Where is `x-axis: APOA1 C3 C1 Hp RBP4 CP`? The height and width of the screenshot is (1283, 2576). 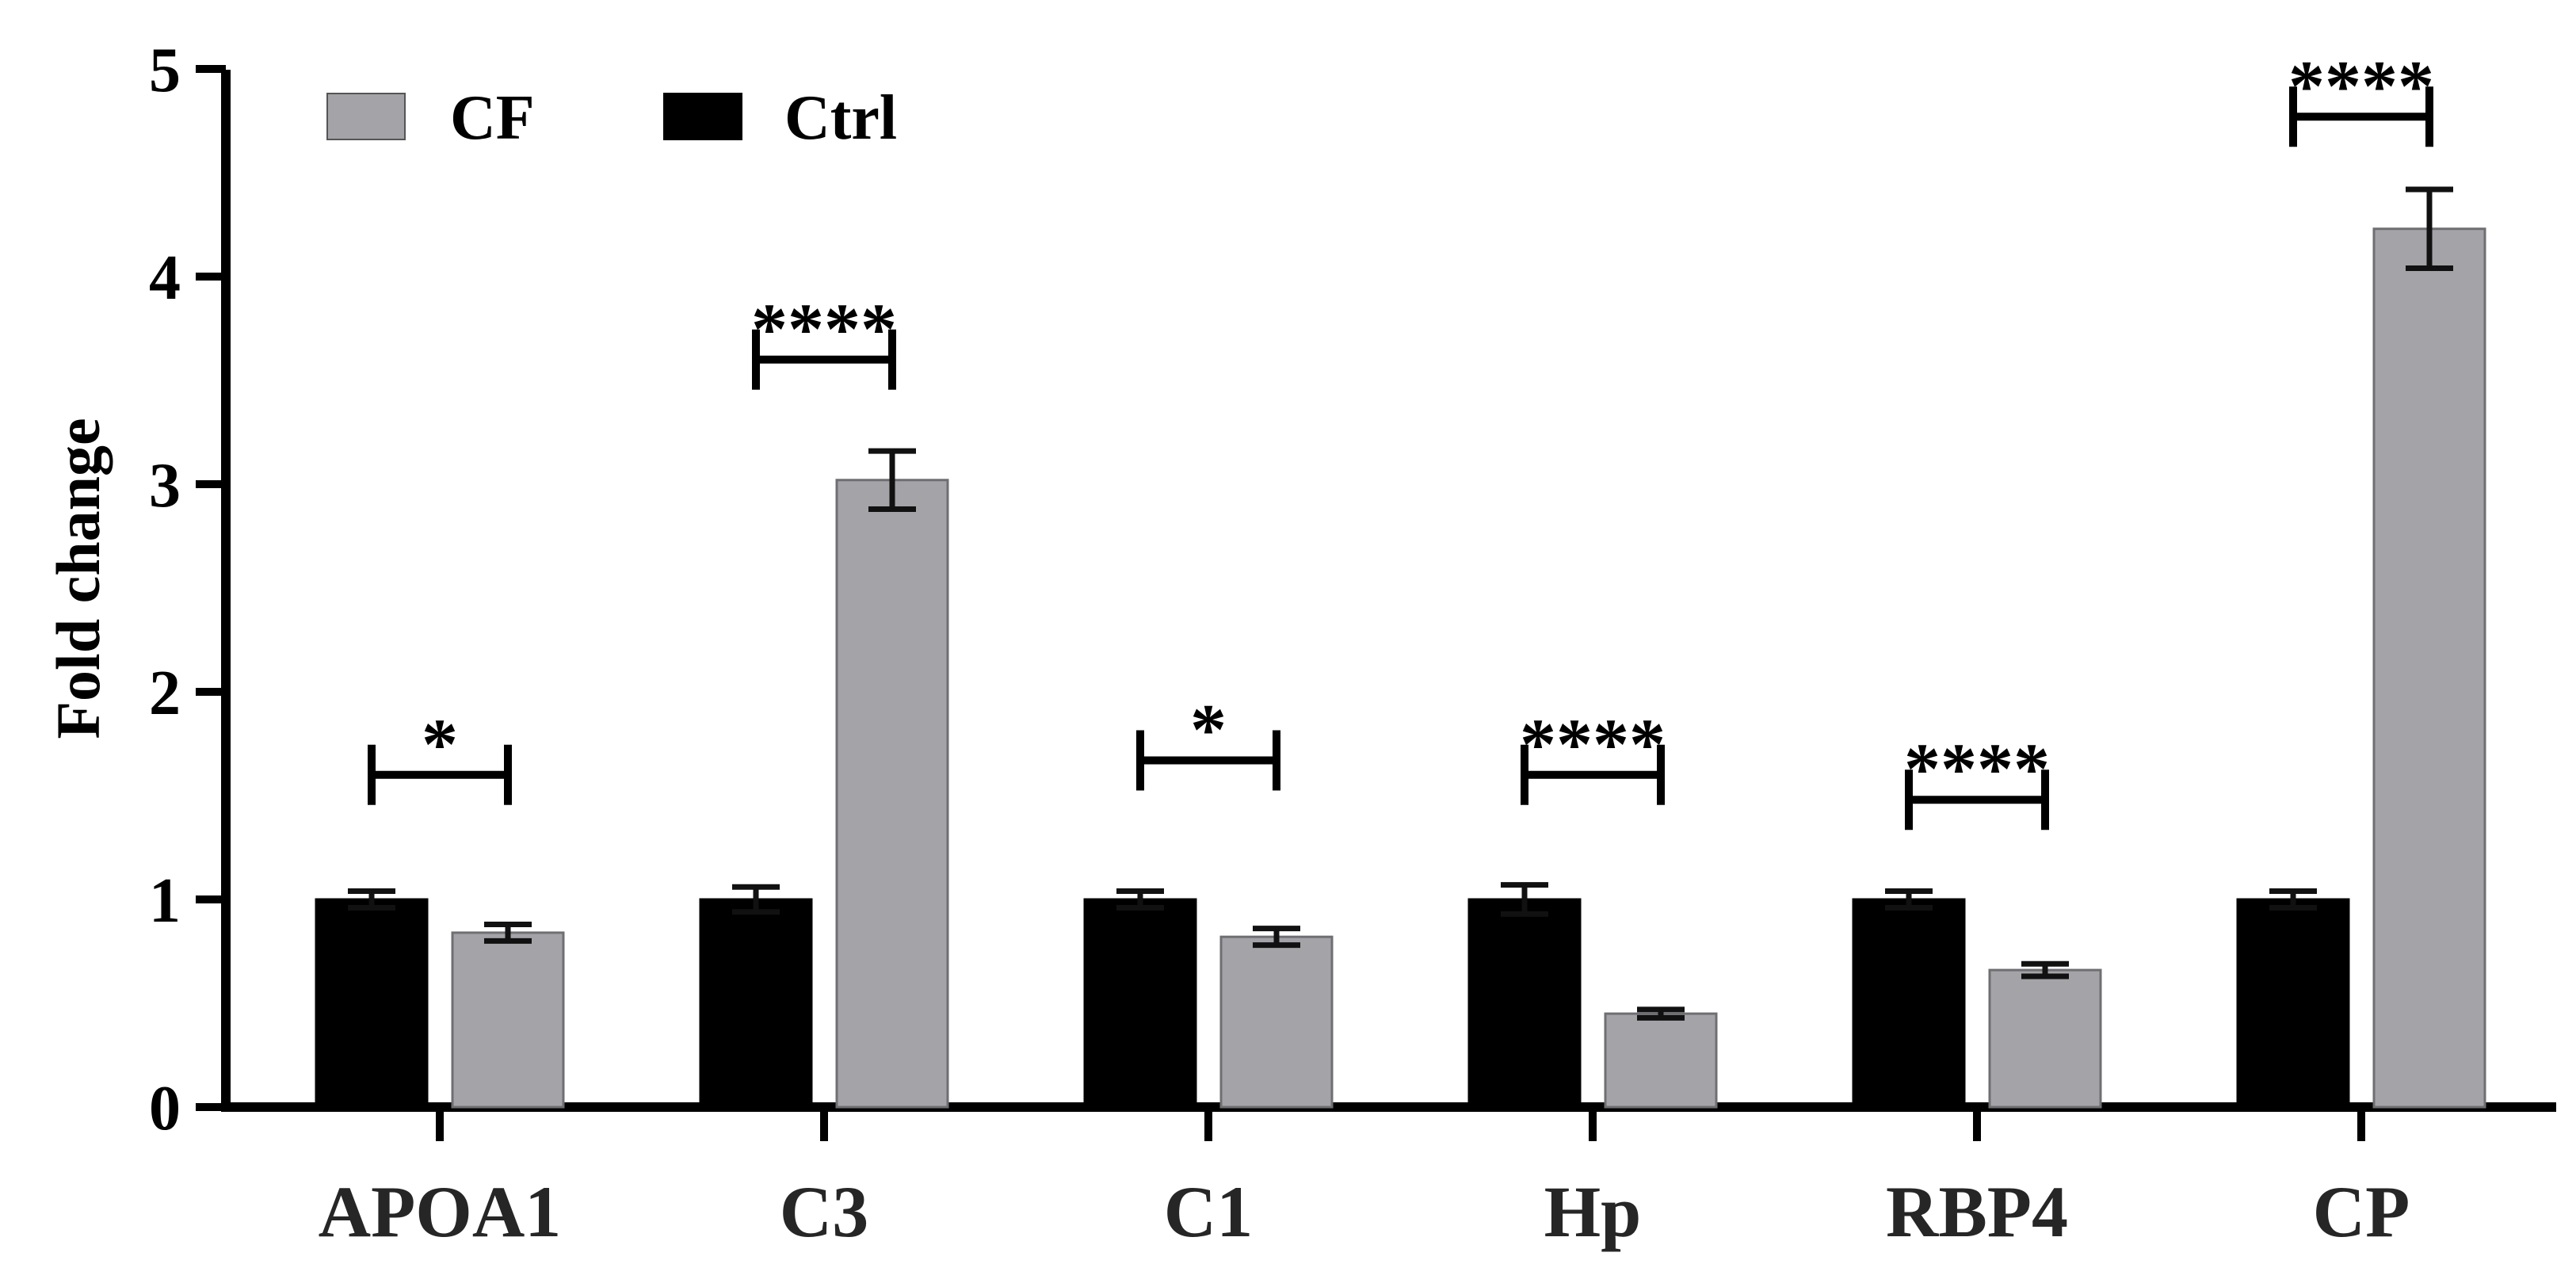
x-axis: APOA1 C3 C1 Hp RBP4 CP is located at coordinates (1388, 1177).